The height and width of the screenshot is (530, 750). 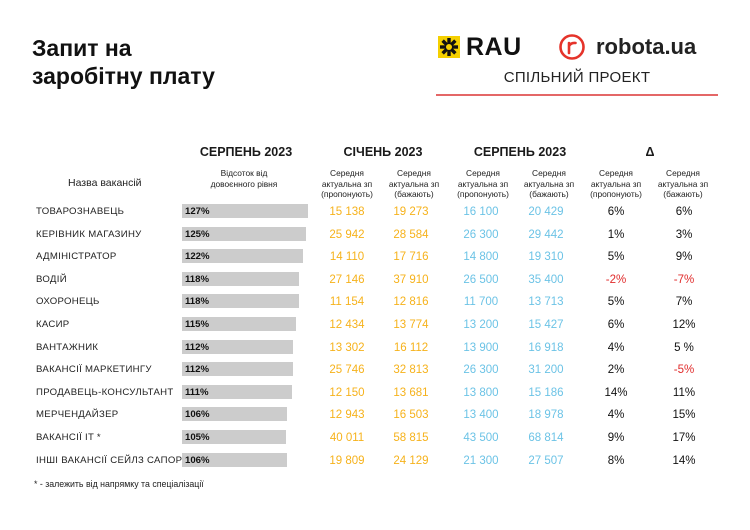 I want to click on aug-offer-value: 13 900, so click(x=481, y=347).